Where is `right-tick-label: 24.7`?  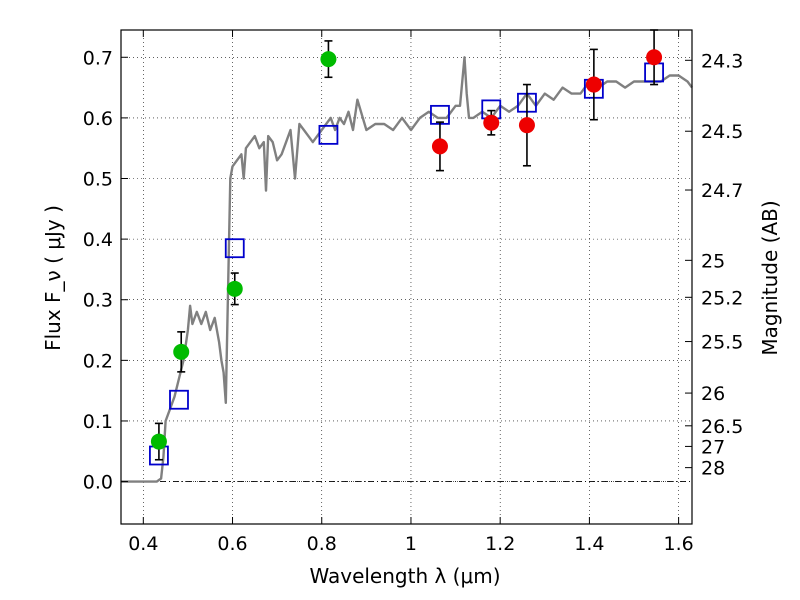 right-tick-label: 24.7 is located at coordinates (722, 191).